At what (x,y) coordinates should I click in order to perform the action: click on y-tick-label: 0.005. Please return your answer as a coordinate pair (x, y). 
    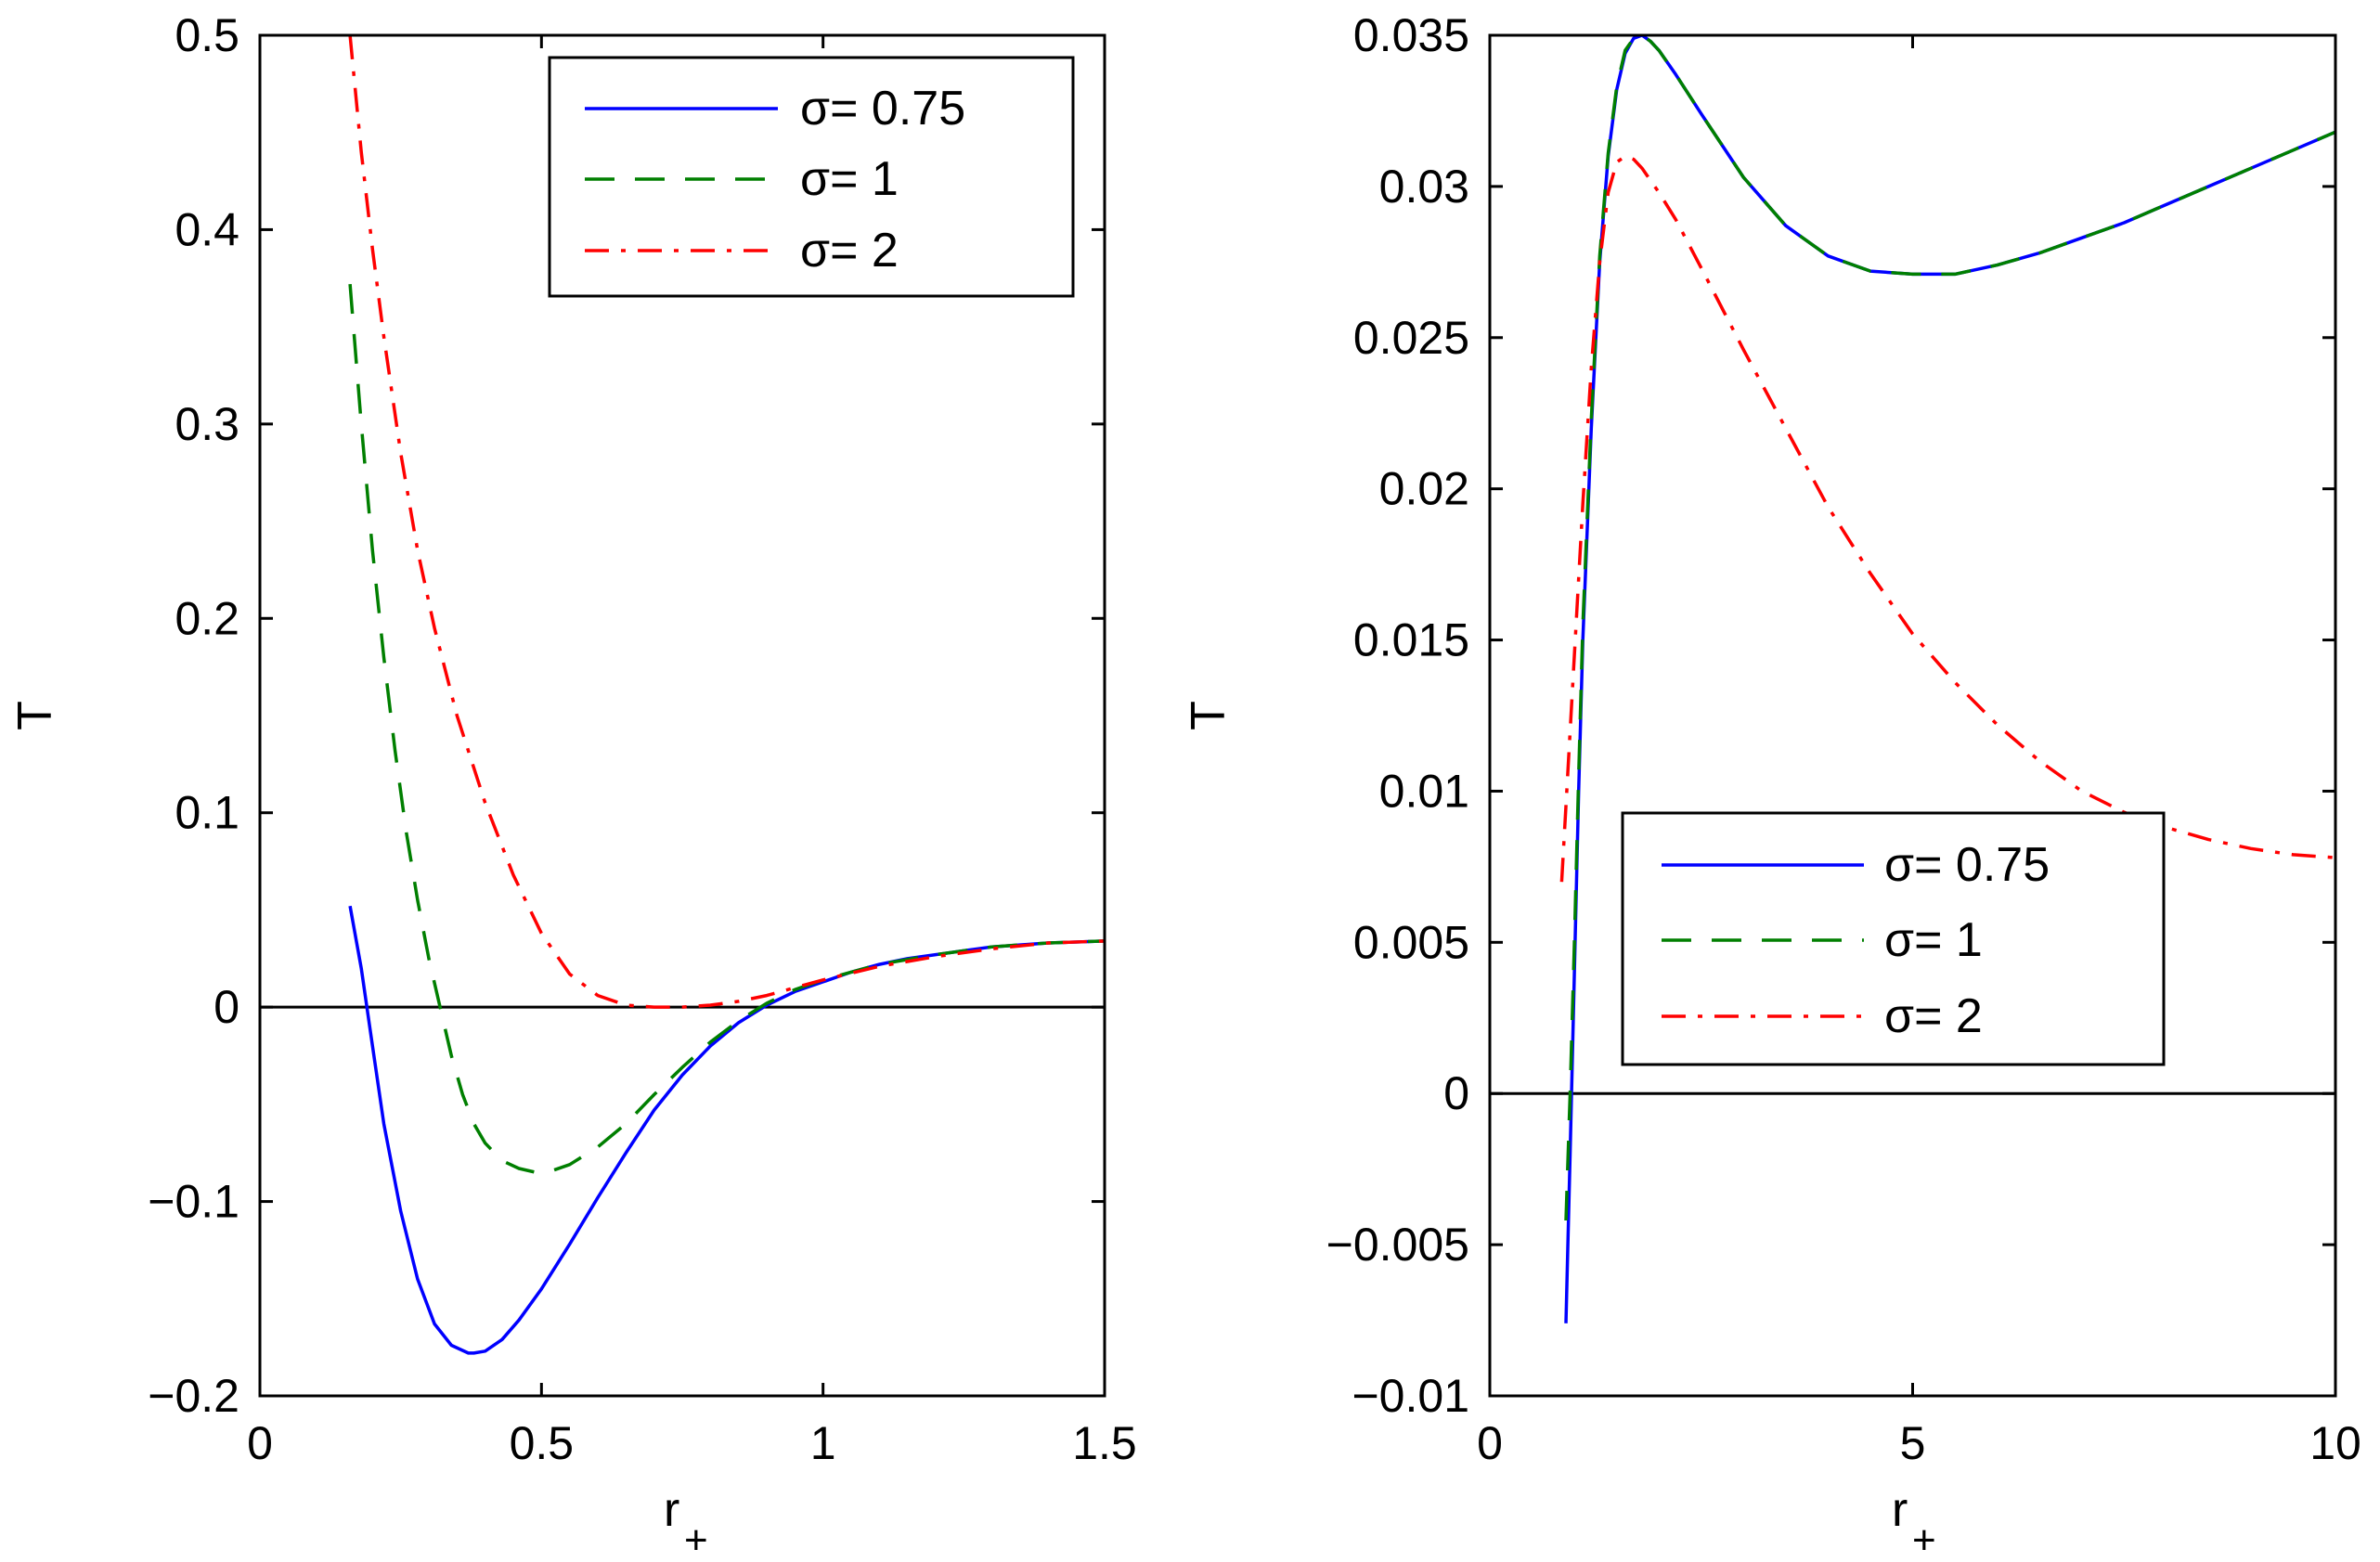
    Looking at the image, I should click on (1411, 942).